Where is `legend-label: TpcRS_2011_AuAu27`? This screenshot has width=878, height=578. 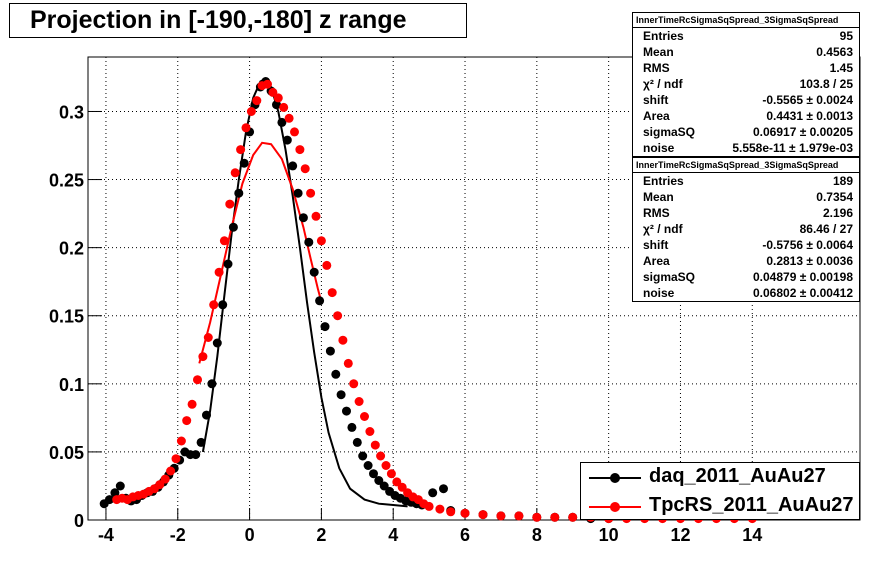
legend-label: TpcRS_2011_AuAu27 is located at coordinates (751, 505).